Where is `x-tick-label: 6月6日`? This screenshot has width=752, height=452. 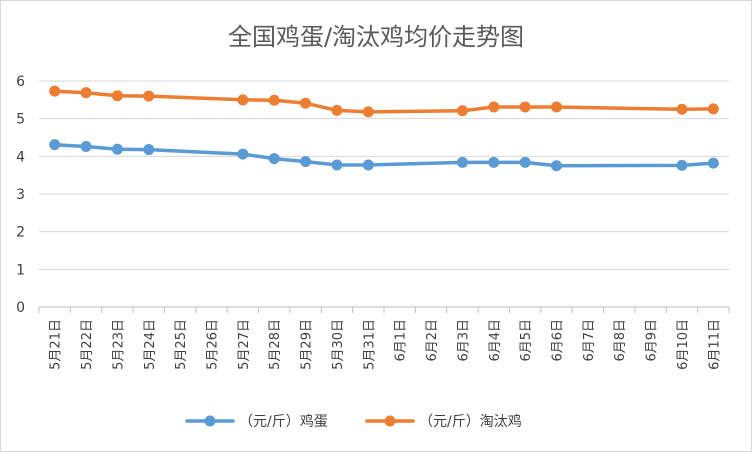
x-tick-label: 6月6日 is located at coordinates (558, 340).